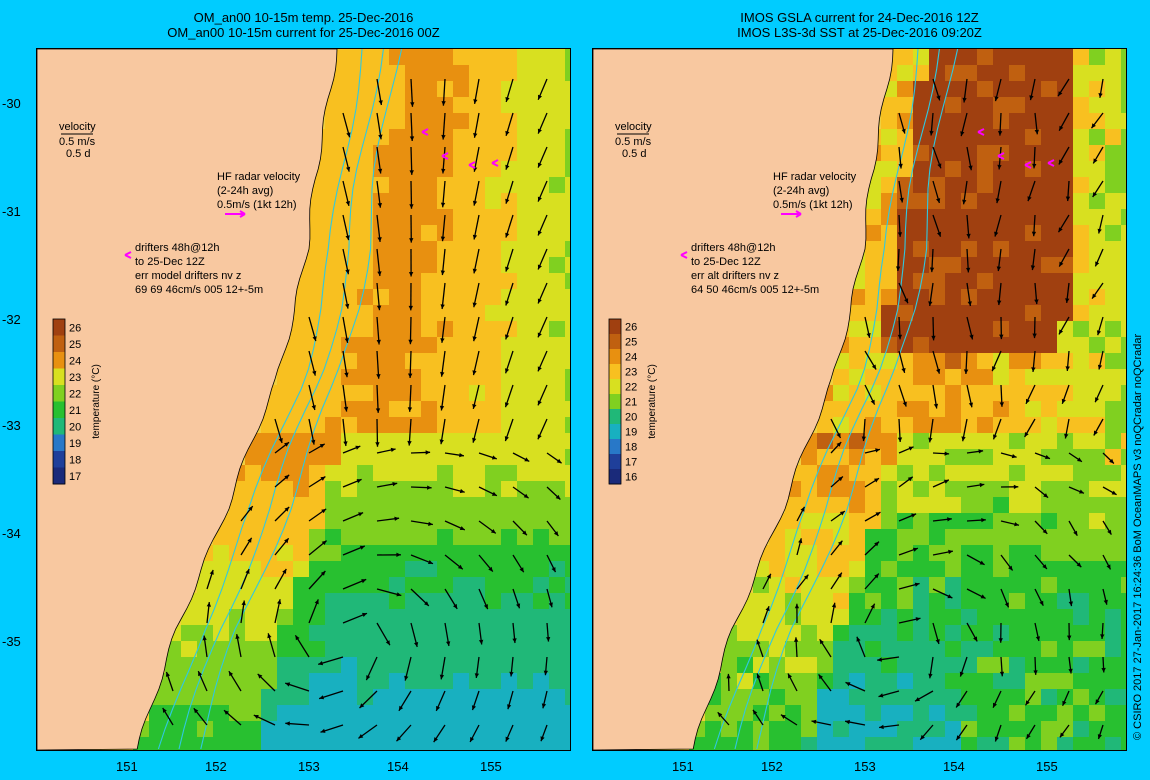 Image resolution: width=1150 pixels, height=780 pixels. I want to click on velocity-legend-scale: 0.5 m/s, so click(633, 142).